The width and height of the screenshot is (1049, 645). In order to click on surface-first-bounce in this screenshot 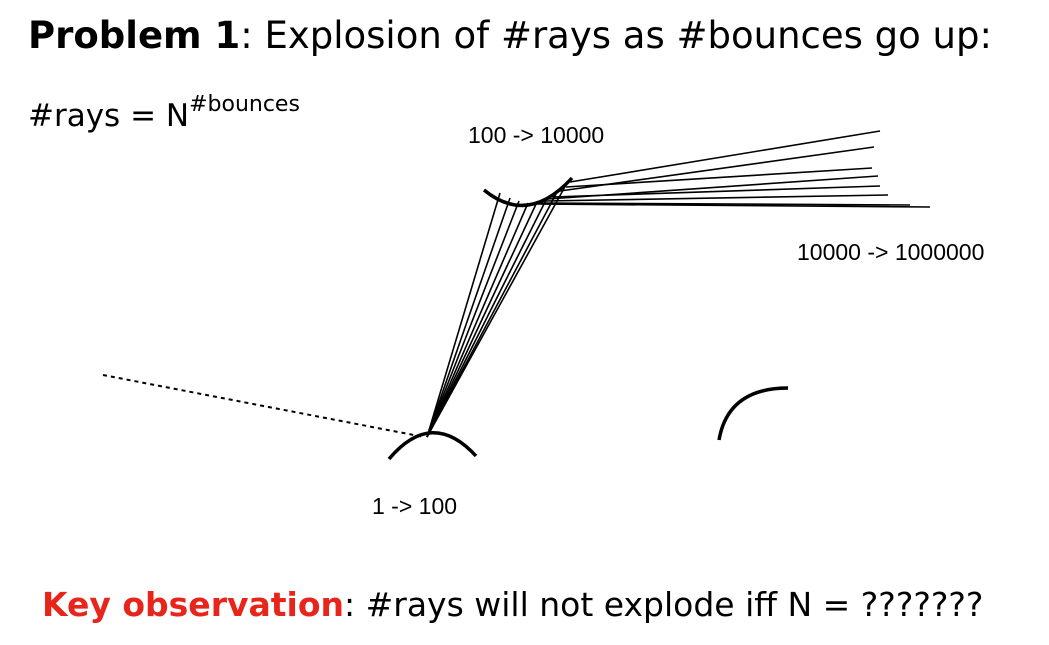, I will do `click(432, 446)`.